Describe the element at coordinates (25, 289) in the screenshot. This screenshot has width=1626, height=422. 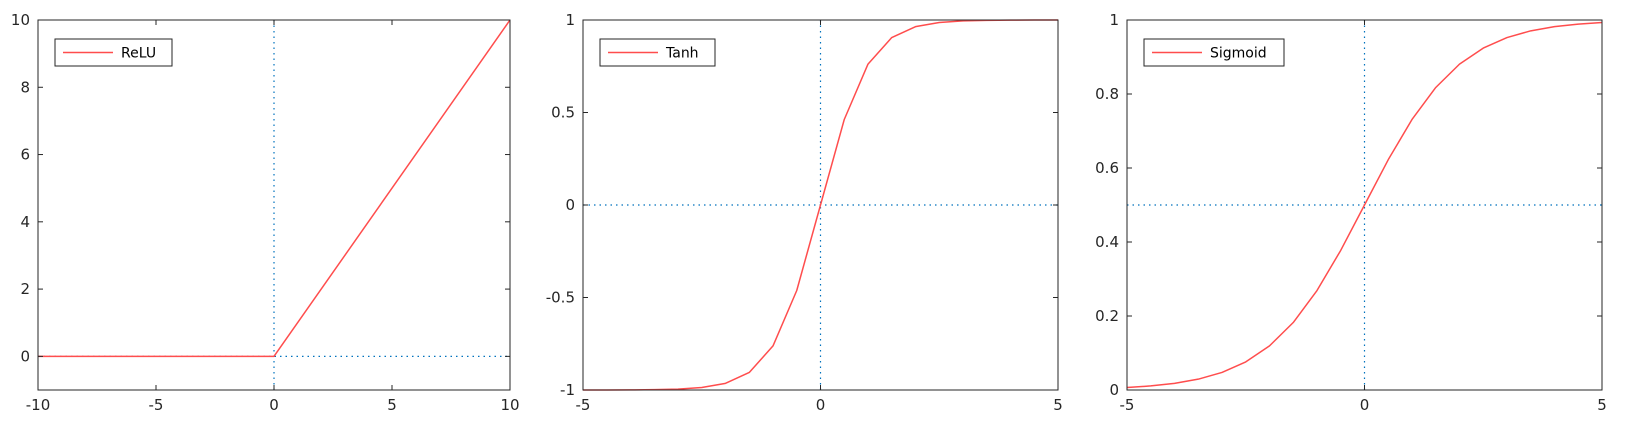
I see `y-tick-label: 2` at that location.